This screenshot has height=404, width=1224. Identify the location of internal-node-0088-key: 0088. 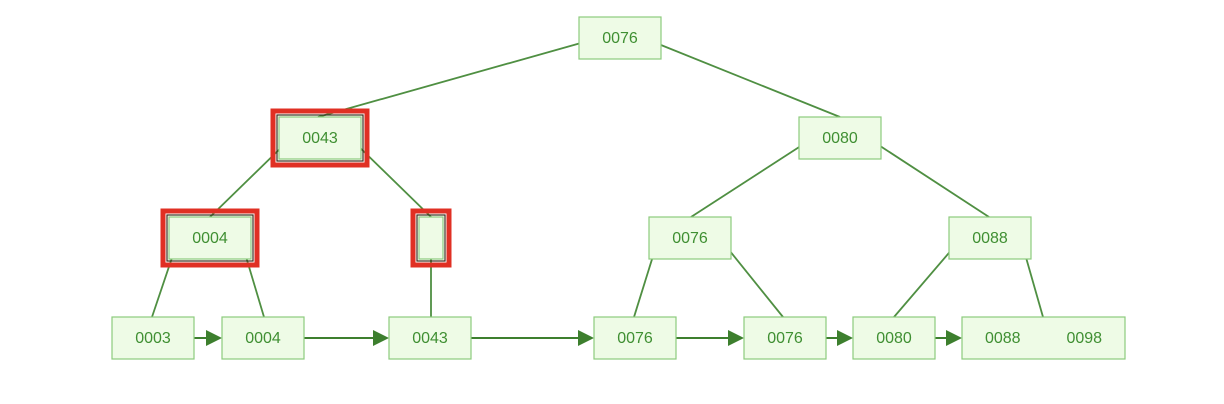
(990, 238).